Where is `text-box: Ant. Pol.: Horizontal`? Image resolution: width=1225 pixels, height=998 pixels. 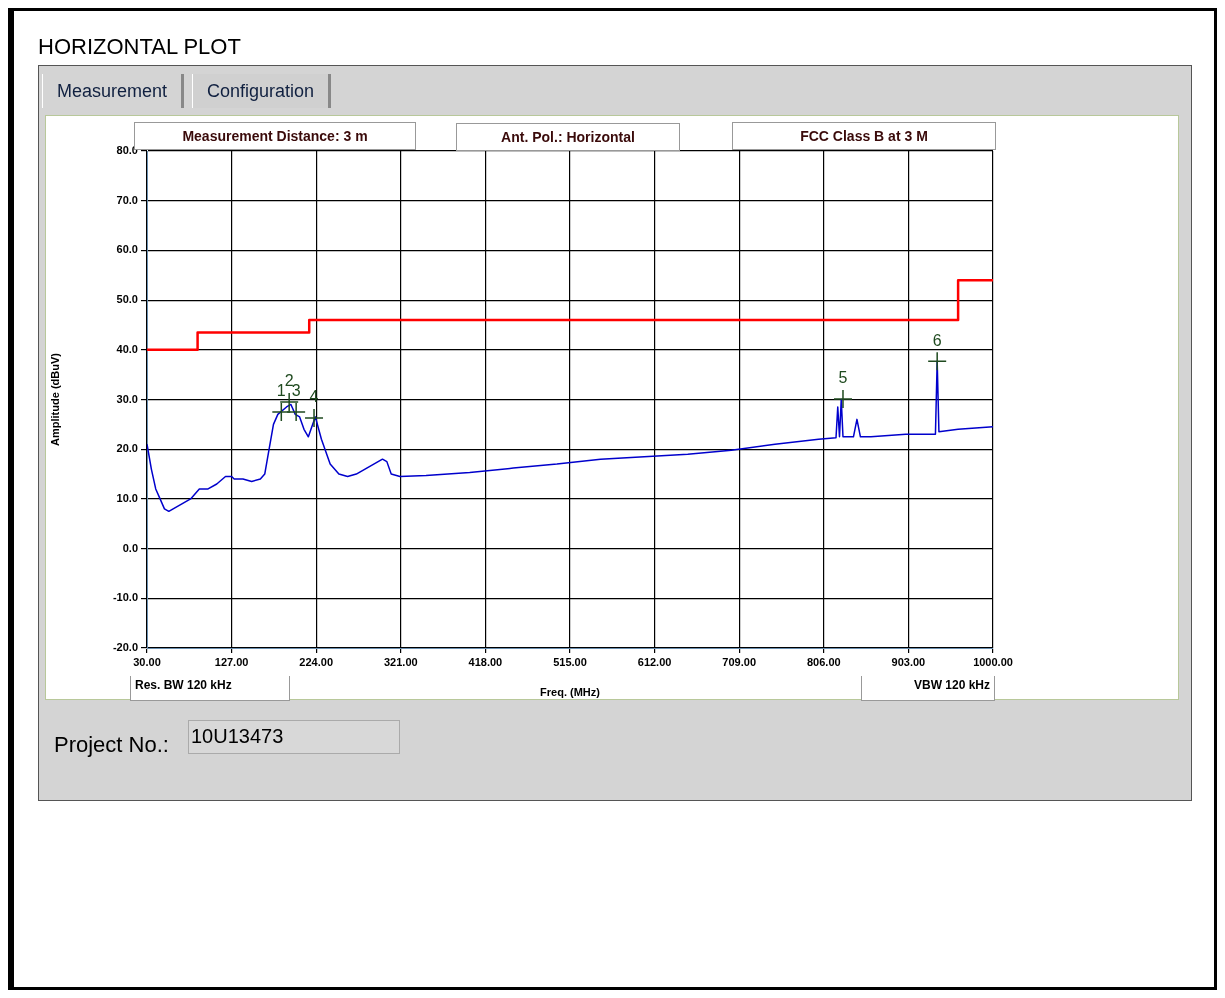
text-box: Ant. Pol.: Horizontal is located at coordinates (568, 137).